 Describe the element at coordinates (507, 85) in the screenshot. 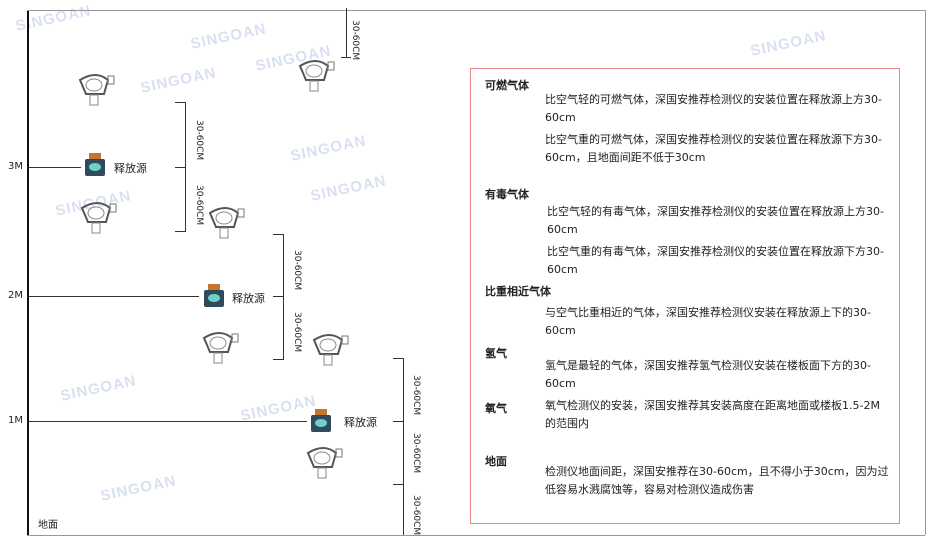

I see `heading-combustible: 可燃气体` at that location.